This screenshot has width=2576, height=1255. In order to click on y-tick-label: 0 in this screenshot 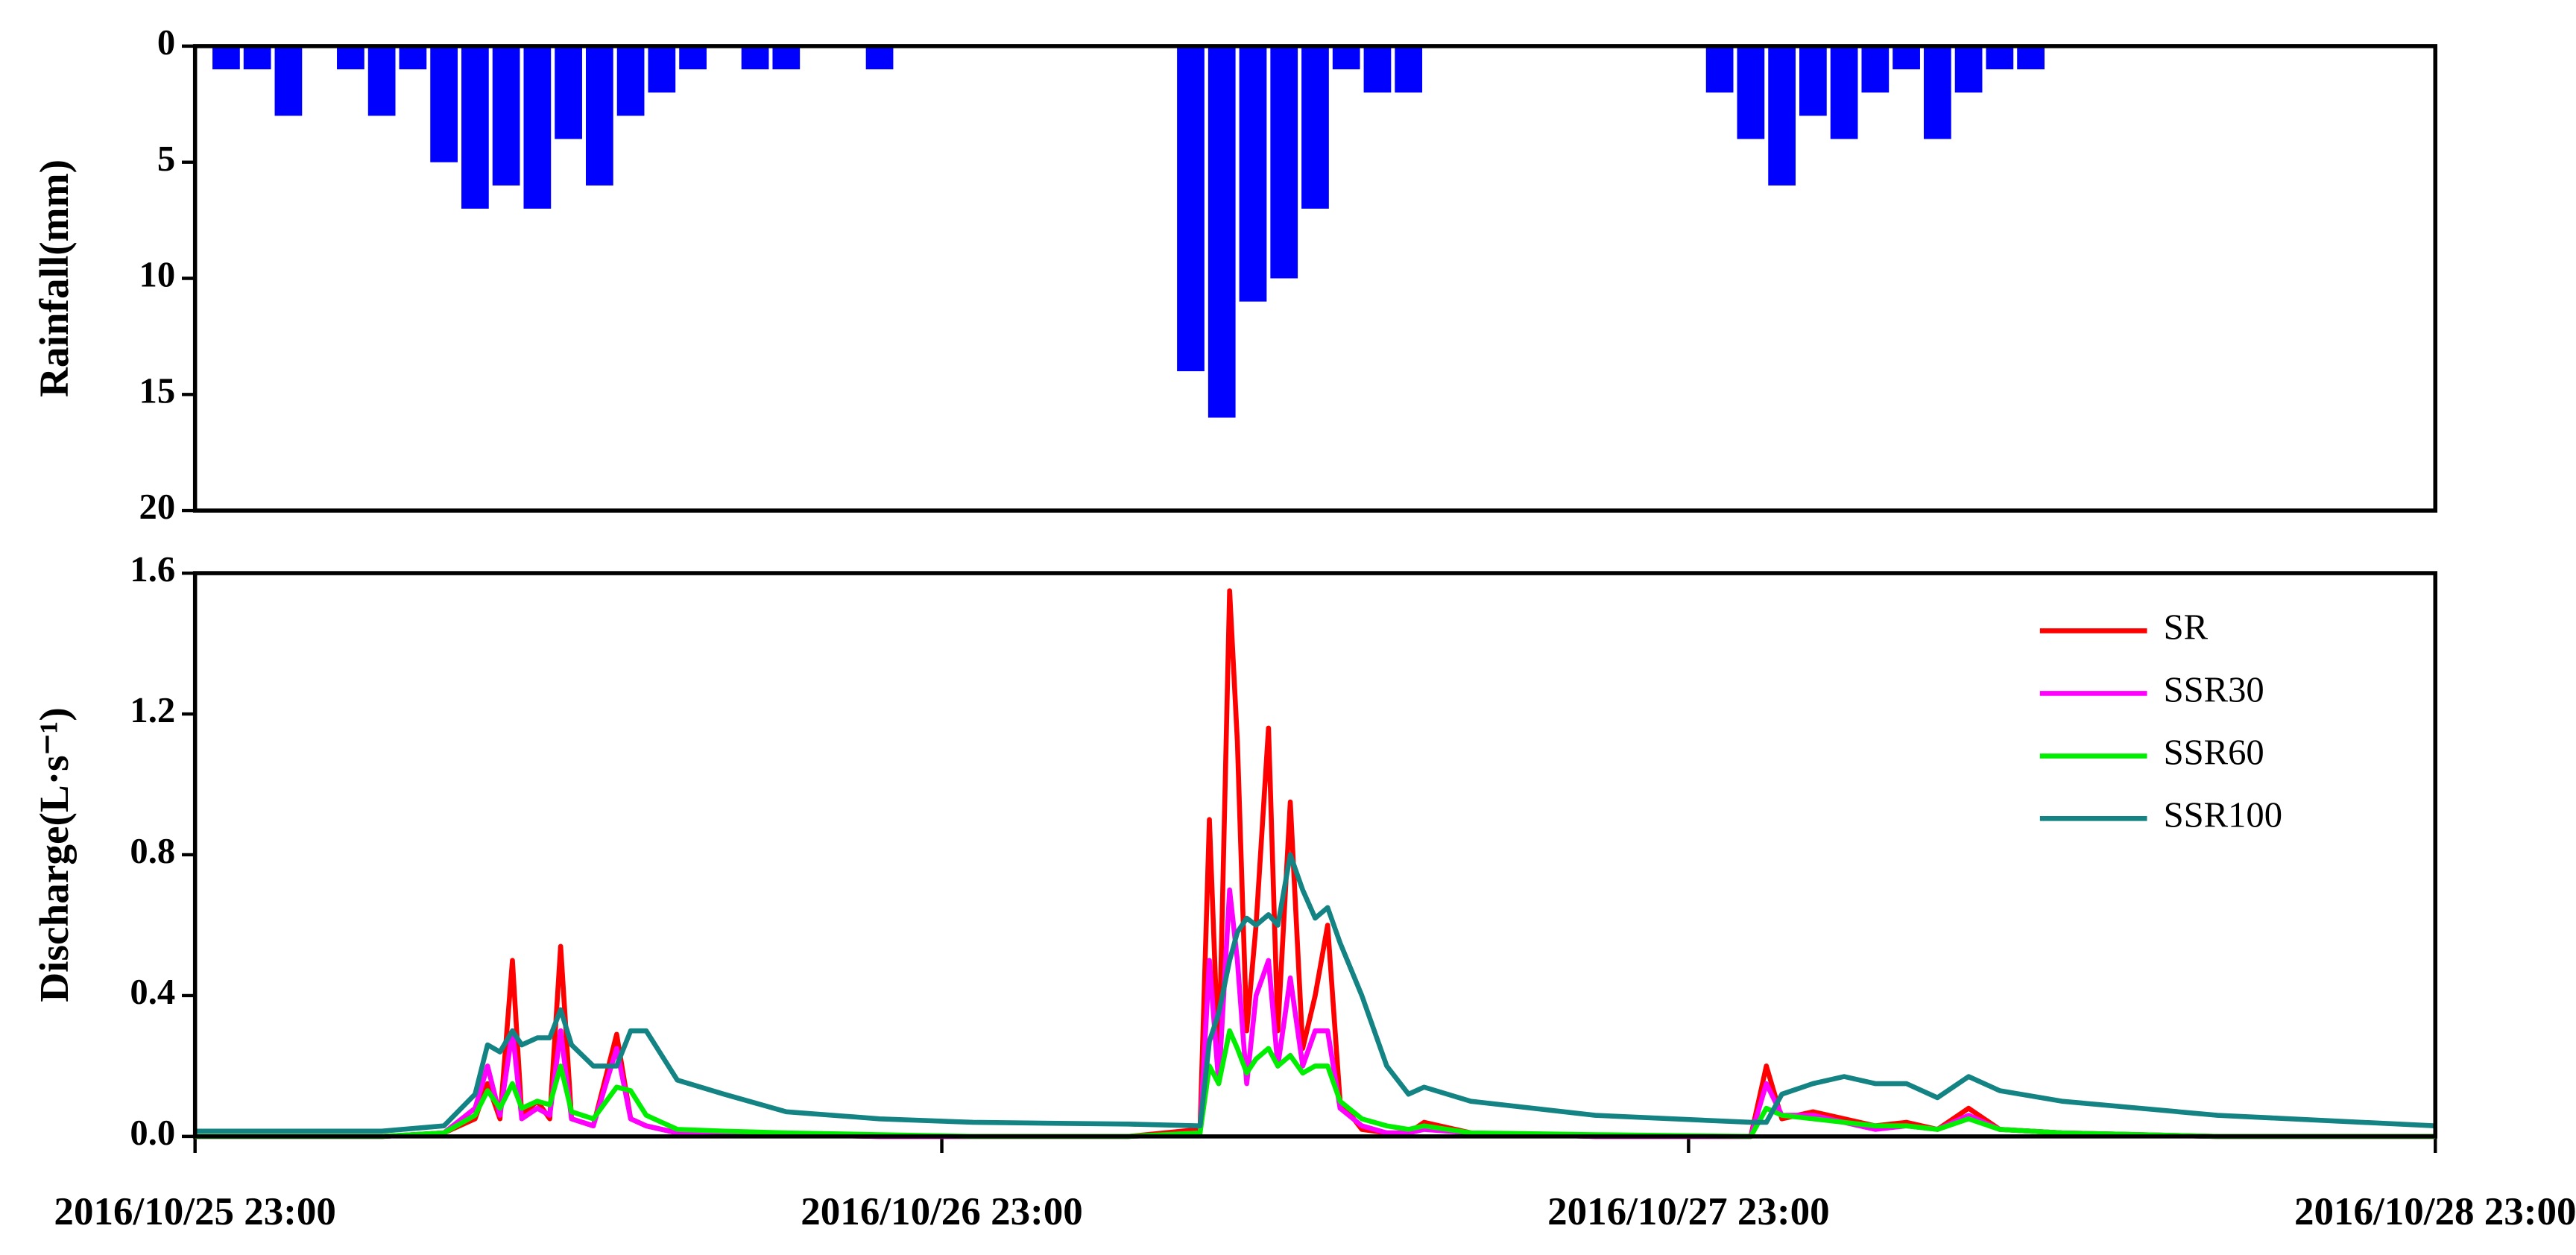, I will do `click(166, 42)`.